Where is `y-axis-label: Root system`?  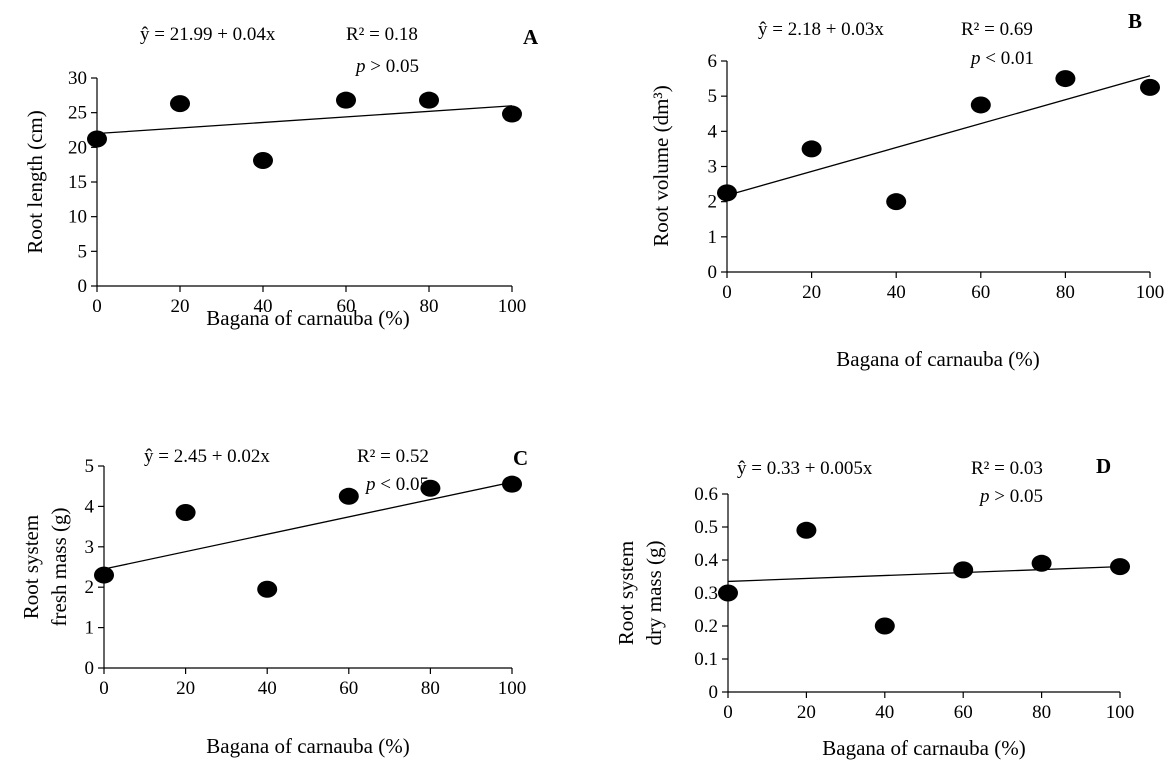
y-axis-label: Root system is located at coordinates (31, 567).